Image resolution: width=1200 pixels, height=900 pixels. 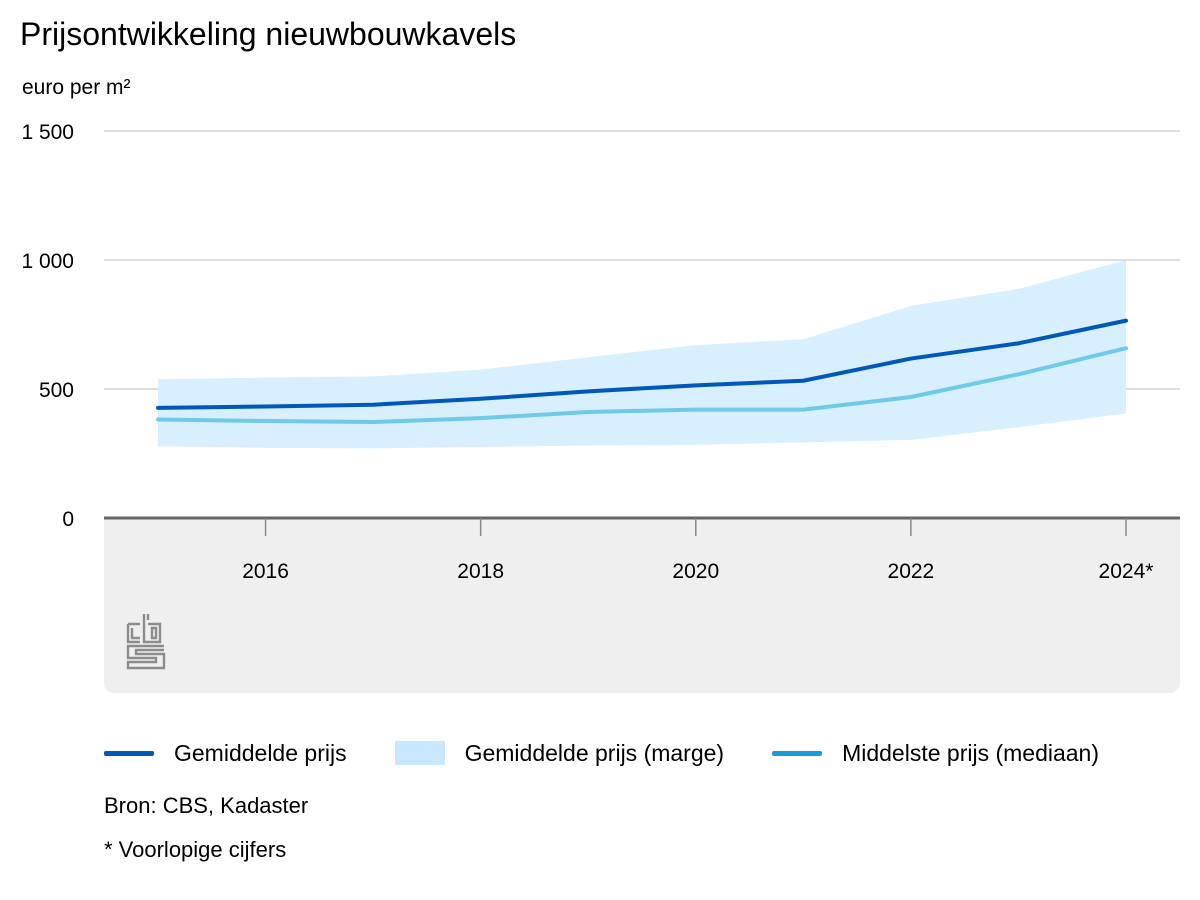 What do you see at coordinates (695, 571) in the screenshot?
I see `x-tick-label: 2020` at bounding box center [695, 571].